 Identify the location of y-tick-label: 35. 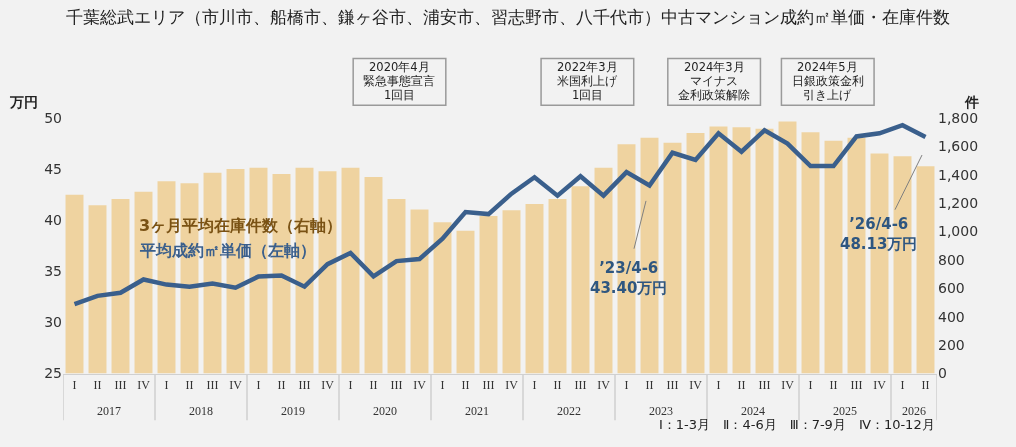
(53, 271).